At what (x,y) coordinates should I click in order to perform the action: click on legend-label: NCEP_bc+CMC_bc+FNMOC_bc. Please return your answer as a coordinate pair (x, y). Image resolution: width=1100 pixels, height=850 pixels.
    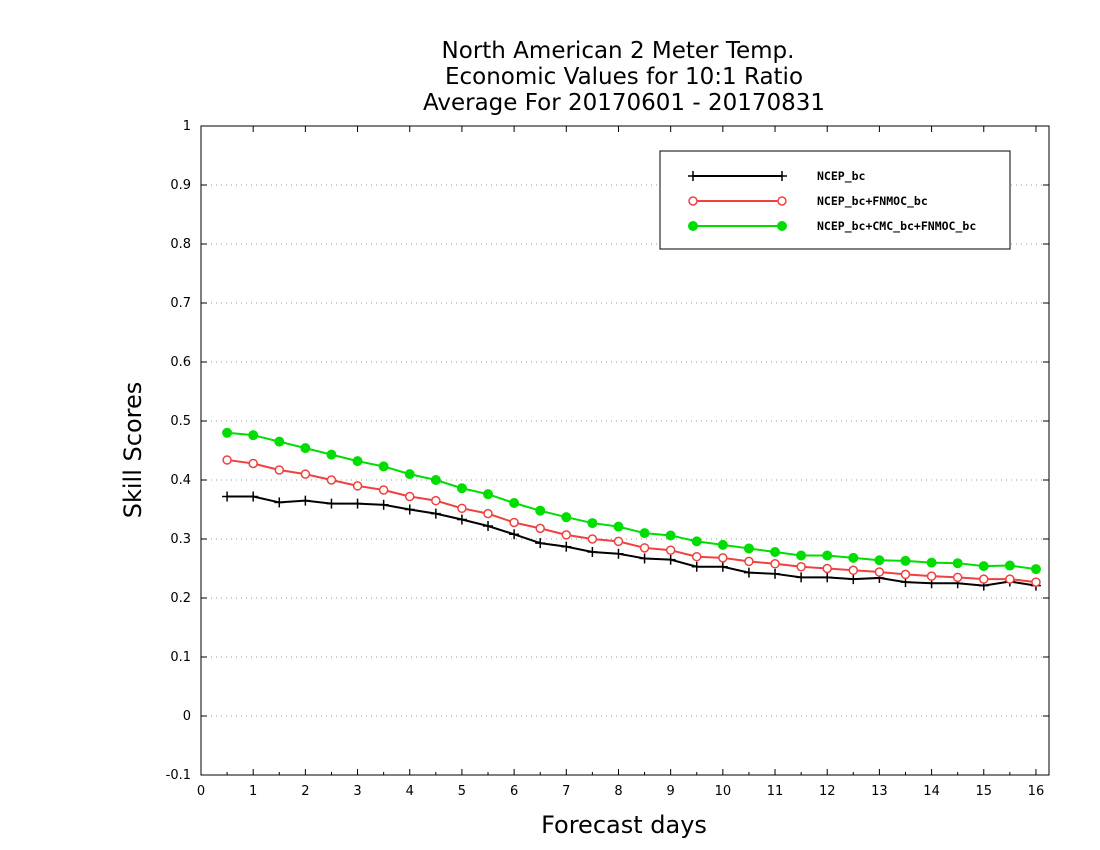
    Looking at the image, I should click on (896, 226).